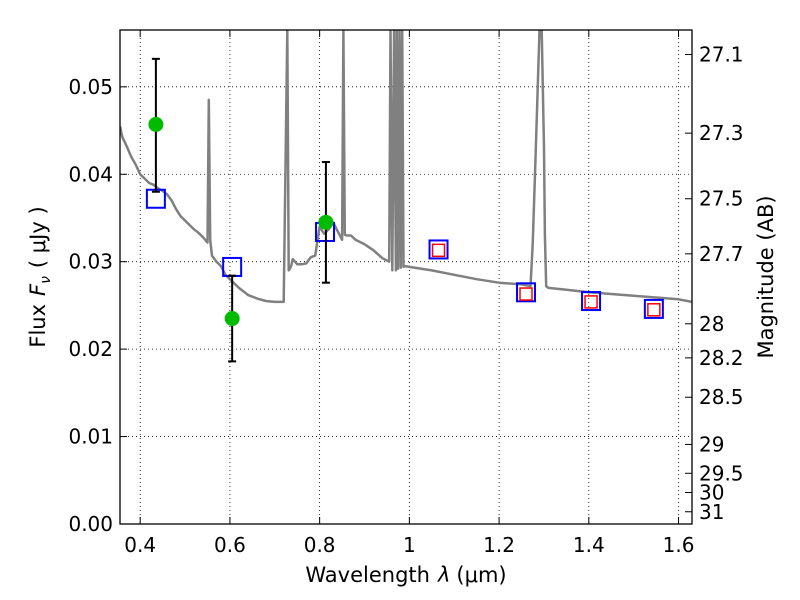  I want to click on x-tick-label: 1.2, so click(499, 545).